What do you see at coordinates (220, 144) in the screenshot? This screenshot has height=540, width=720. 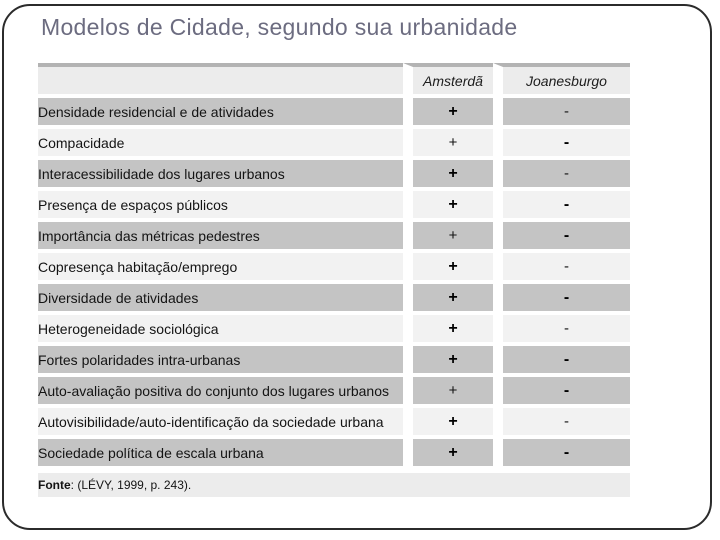 I see `row-label: Compacidade` at bounding box center [220, 144].